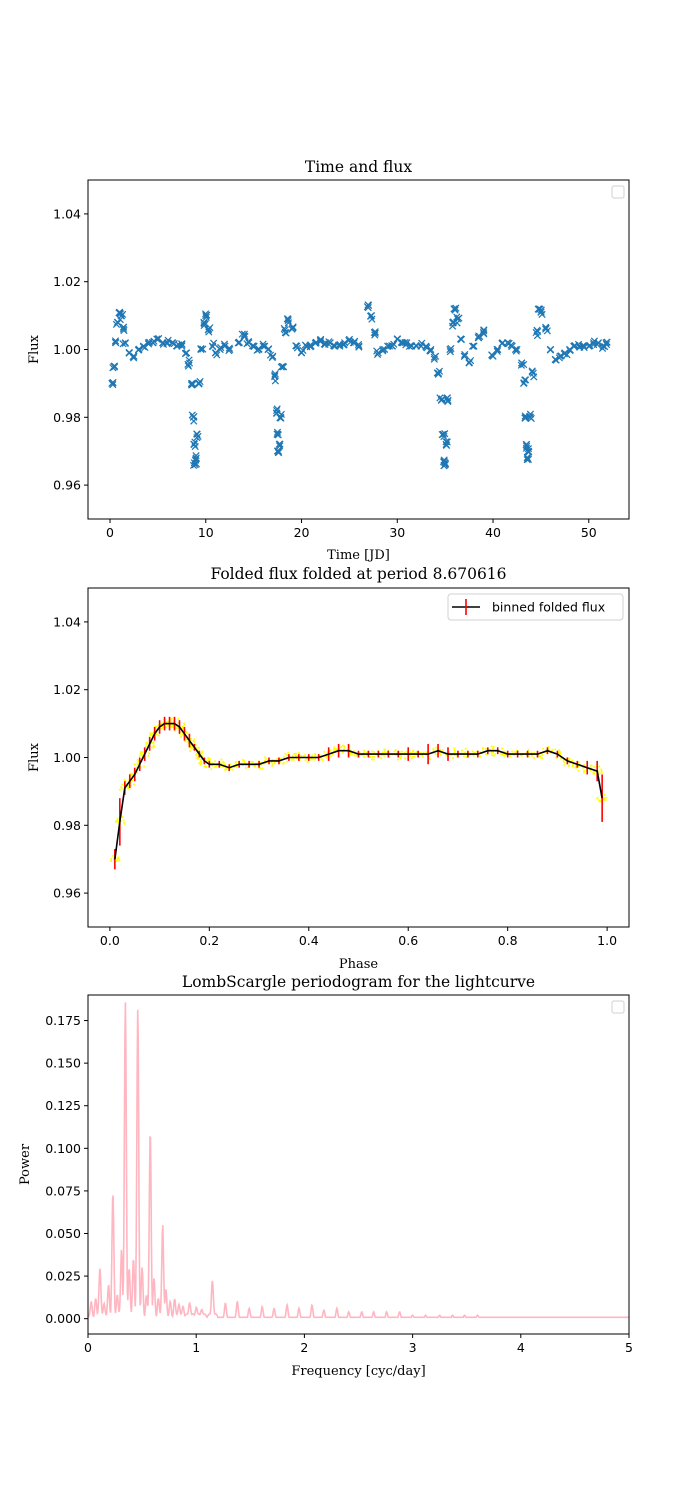  I want to click on y-tick-label: 0.075, so click(63, 1190).